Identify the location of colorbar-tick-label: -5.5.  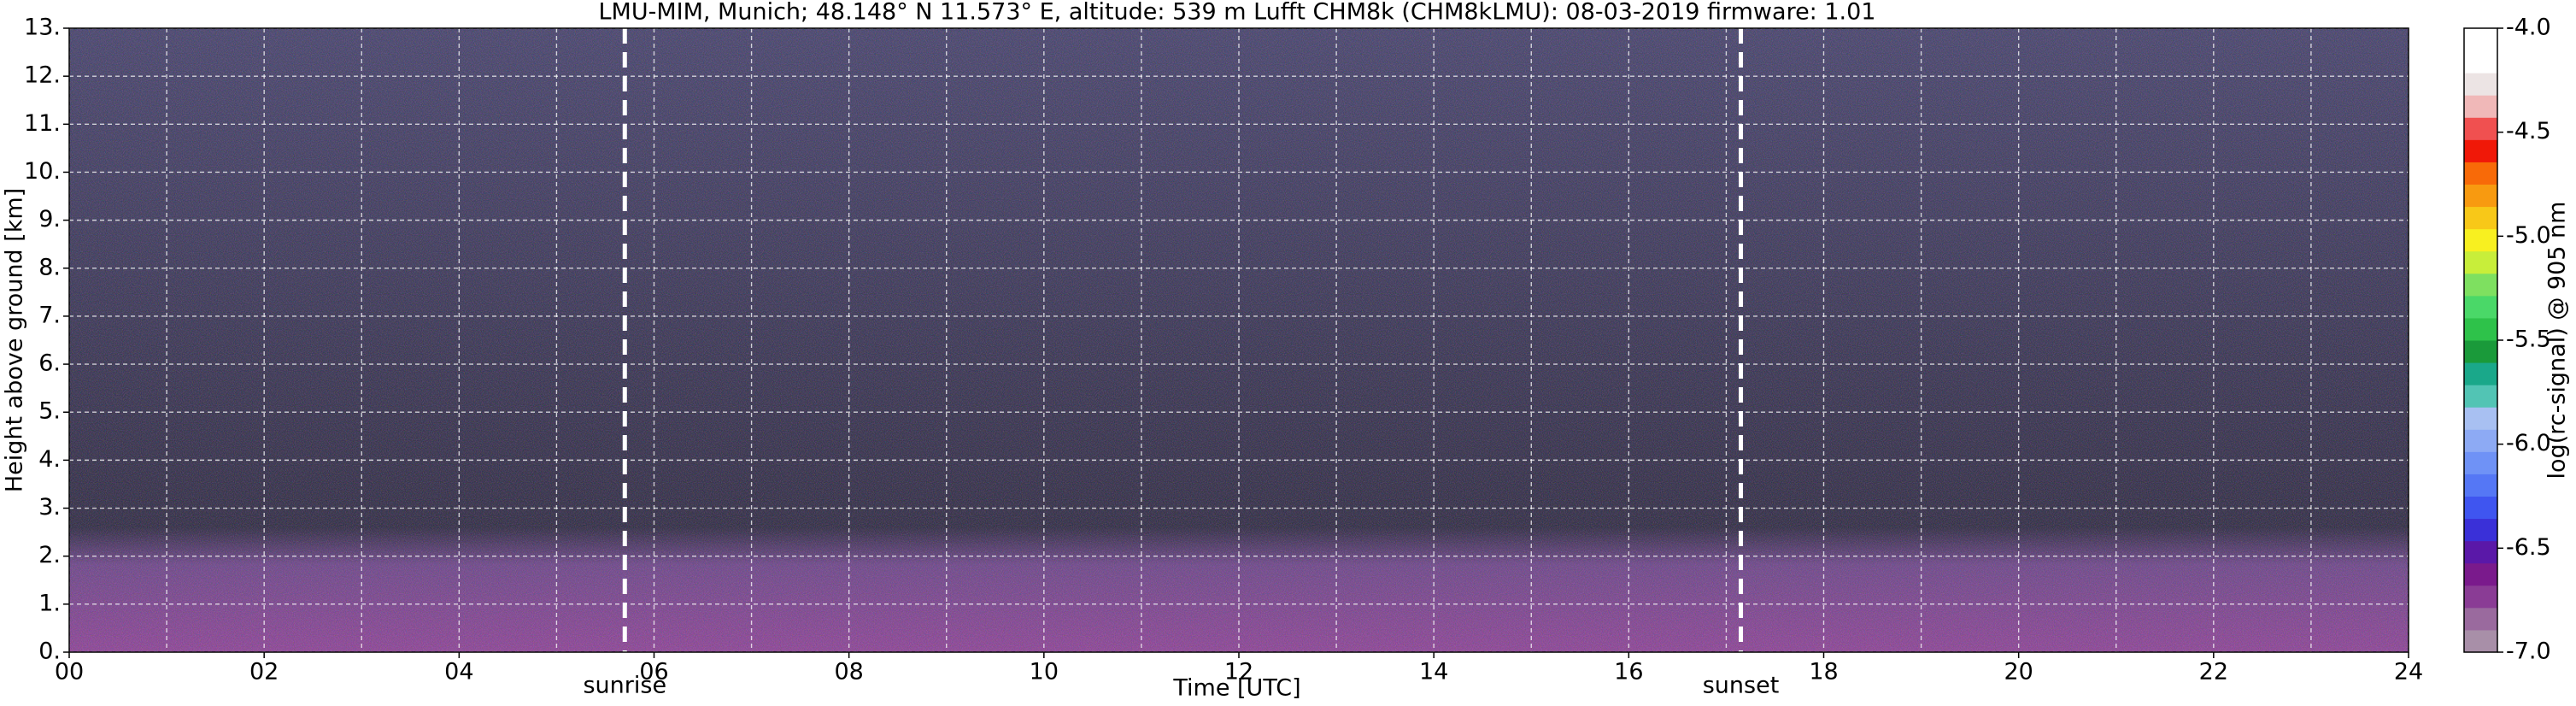
(2528, 340).